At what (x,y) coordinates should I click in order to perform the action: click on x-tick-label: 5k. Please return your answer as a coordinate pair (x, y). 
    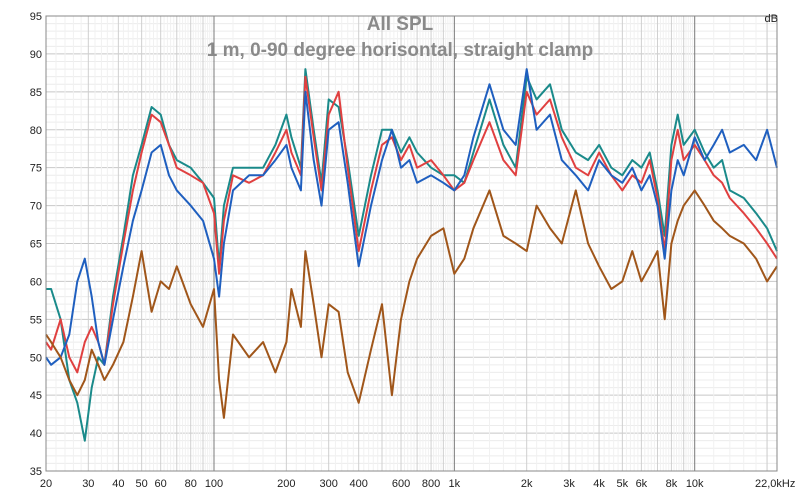
    Looking at the image, I should click on (623, 484).